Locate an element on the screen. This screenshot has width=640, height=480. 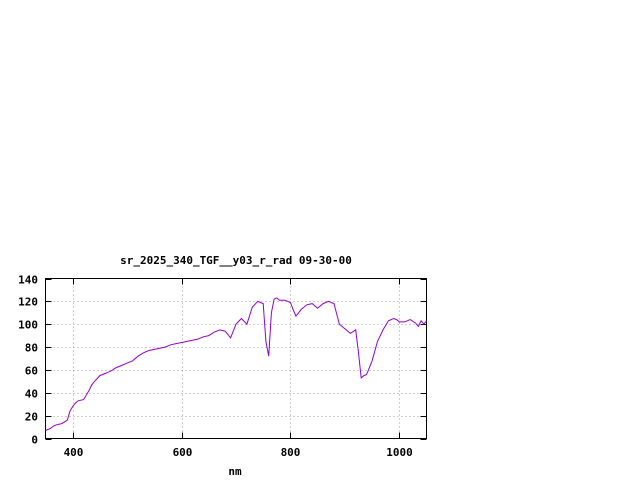
x-tick-label: 400 is located at coordinates (74, 452).